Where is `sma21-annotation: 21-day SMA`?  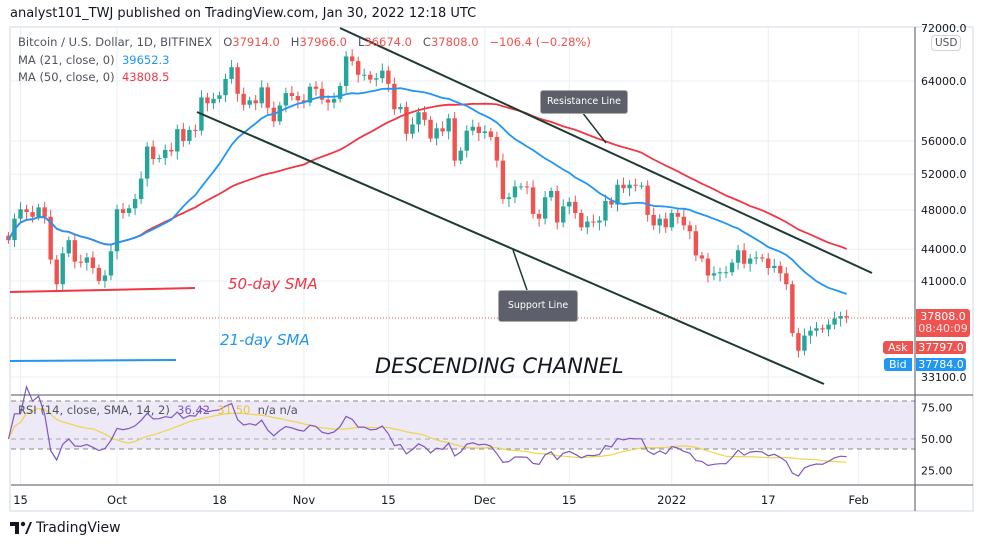
sma21-annotation: 21-day SMA is located at coordinates (265, 340).